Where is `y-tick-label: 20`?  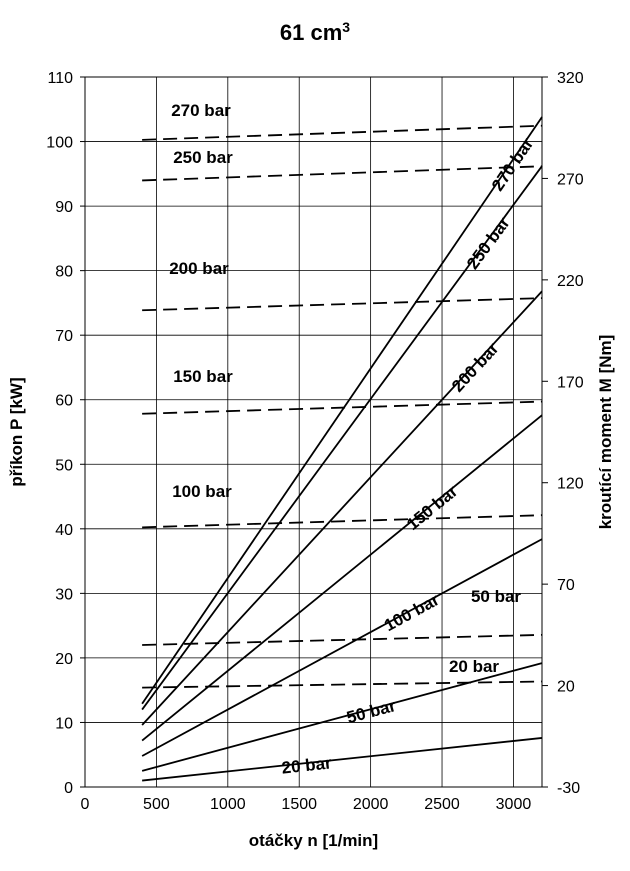
y-tick-label: 20 is located at coordinates (64, 659).